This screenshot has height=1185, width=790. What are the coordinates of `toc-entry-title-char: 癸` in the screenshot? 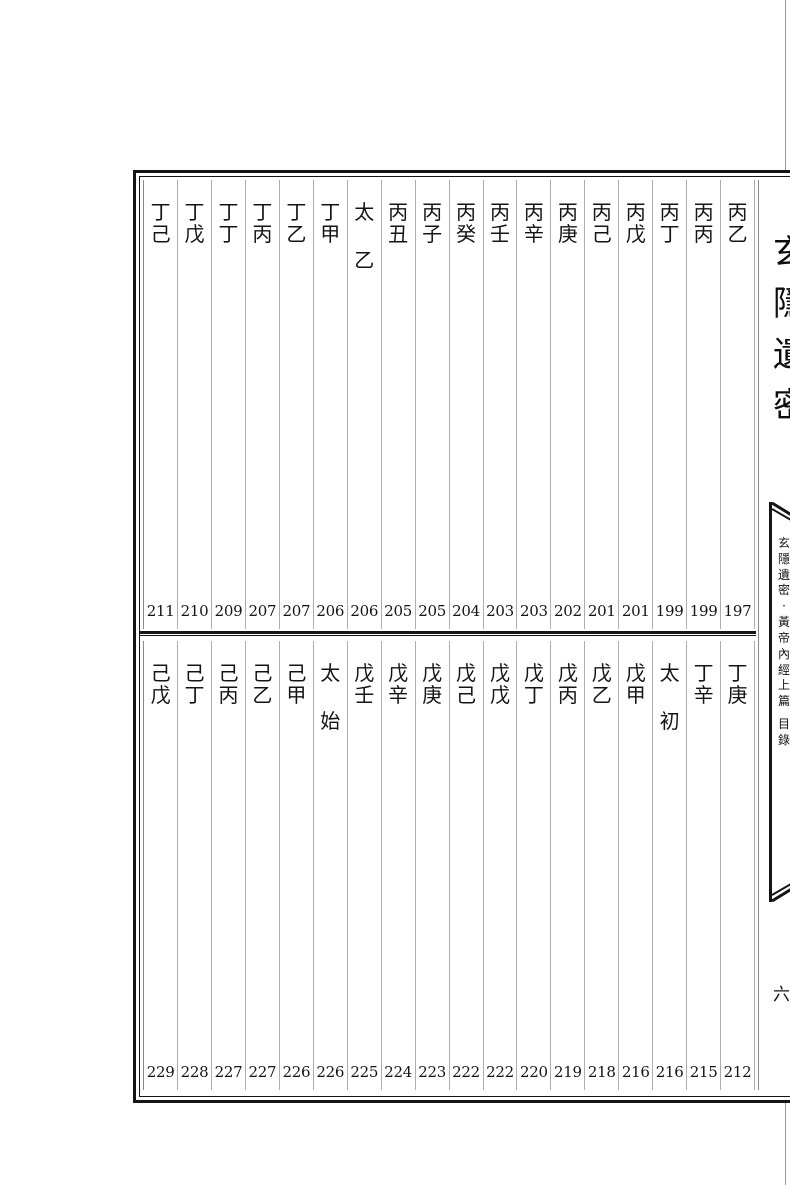 It's located at (466, 233).